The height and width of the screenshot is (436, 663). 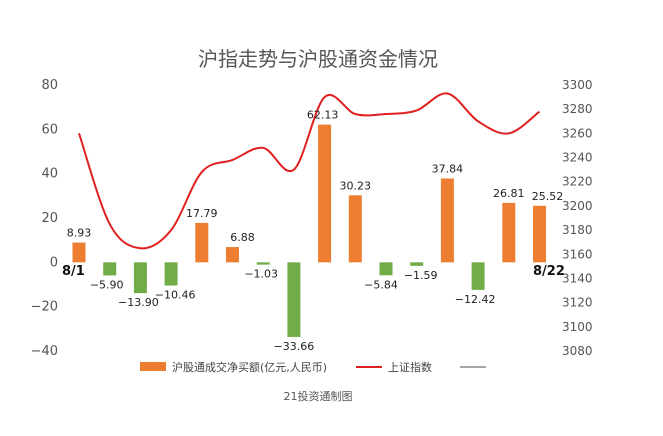 I want to click on bar-data-label: −1.59, so click(x=421, y=275).